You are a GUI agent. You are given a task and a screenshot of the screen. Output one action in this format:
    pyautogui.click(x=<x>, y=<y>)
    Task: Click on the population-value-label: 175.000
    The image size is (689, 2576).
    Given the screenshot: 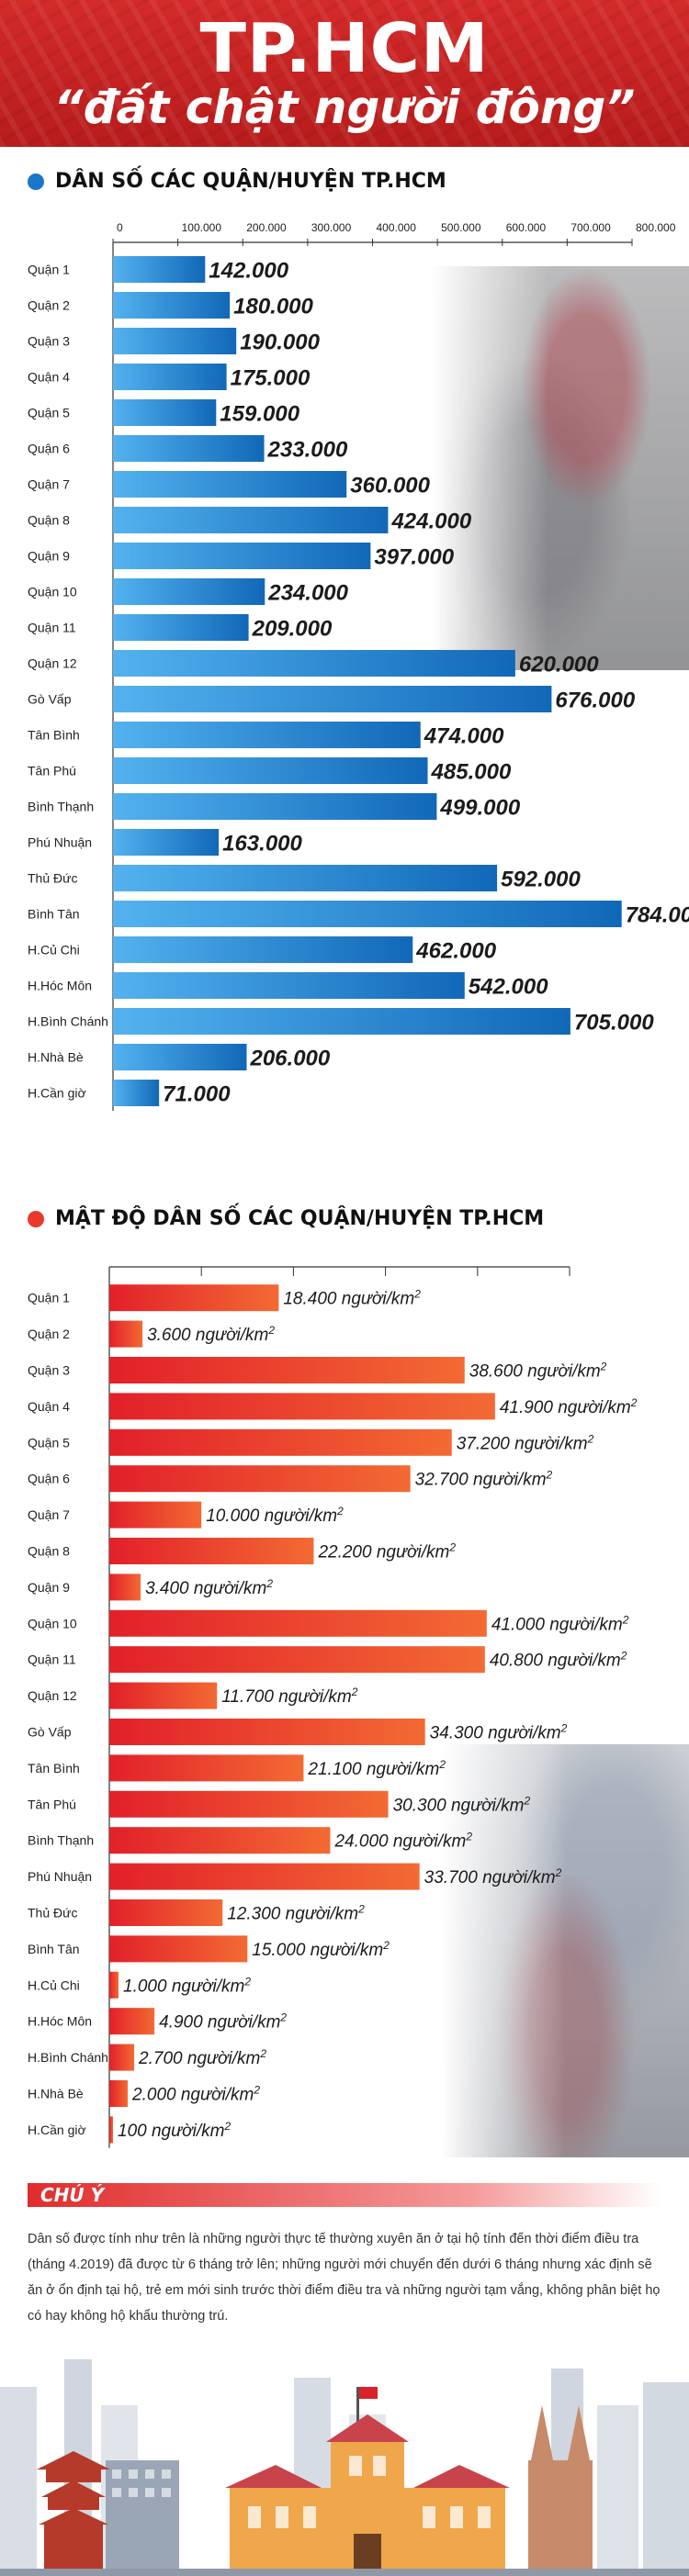 What is the action you would take?
    pyautogui.click(x=271, y=378)
    